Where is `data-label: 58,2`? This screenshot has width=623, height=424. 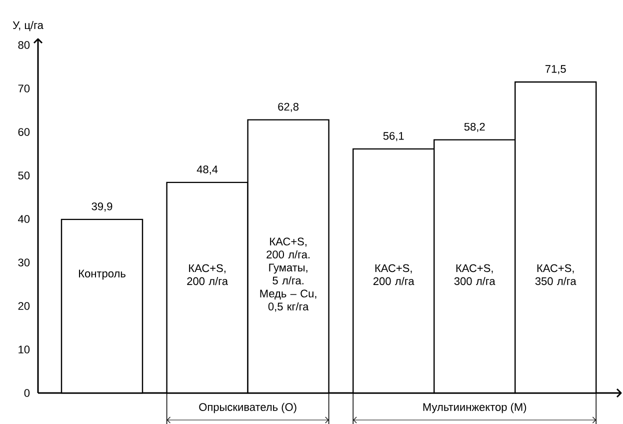
data-label: 58,2 is located at coordinates (474, 127).